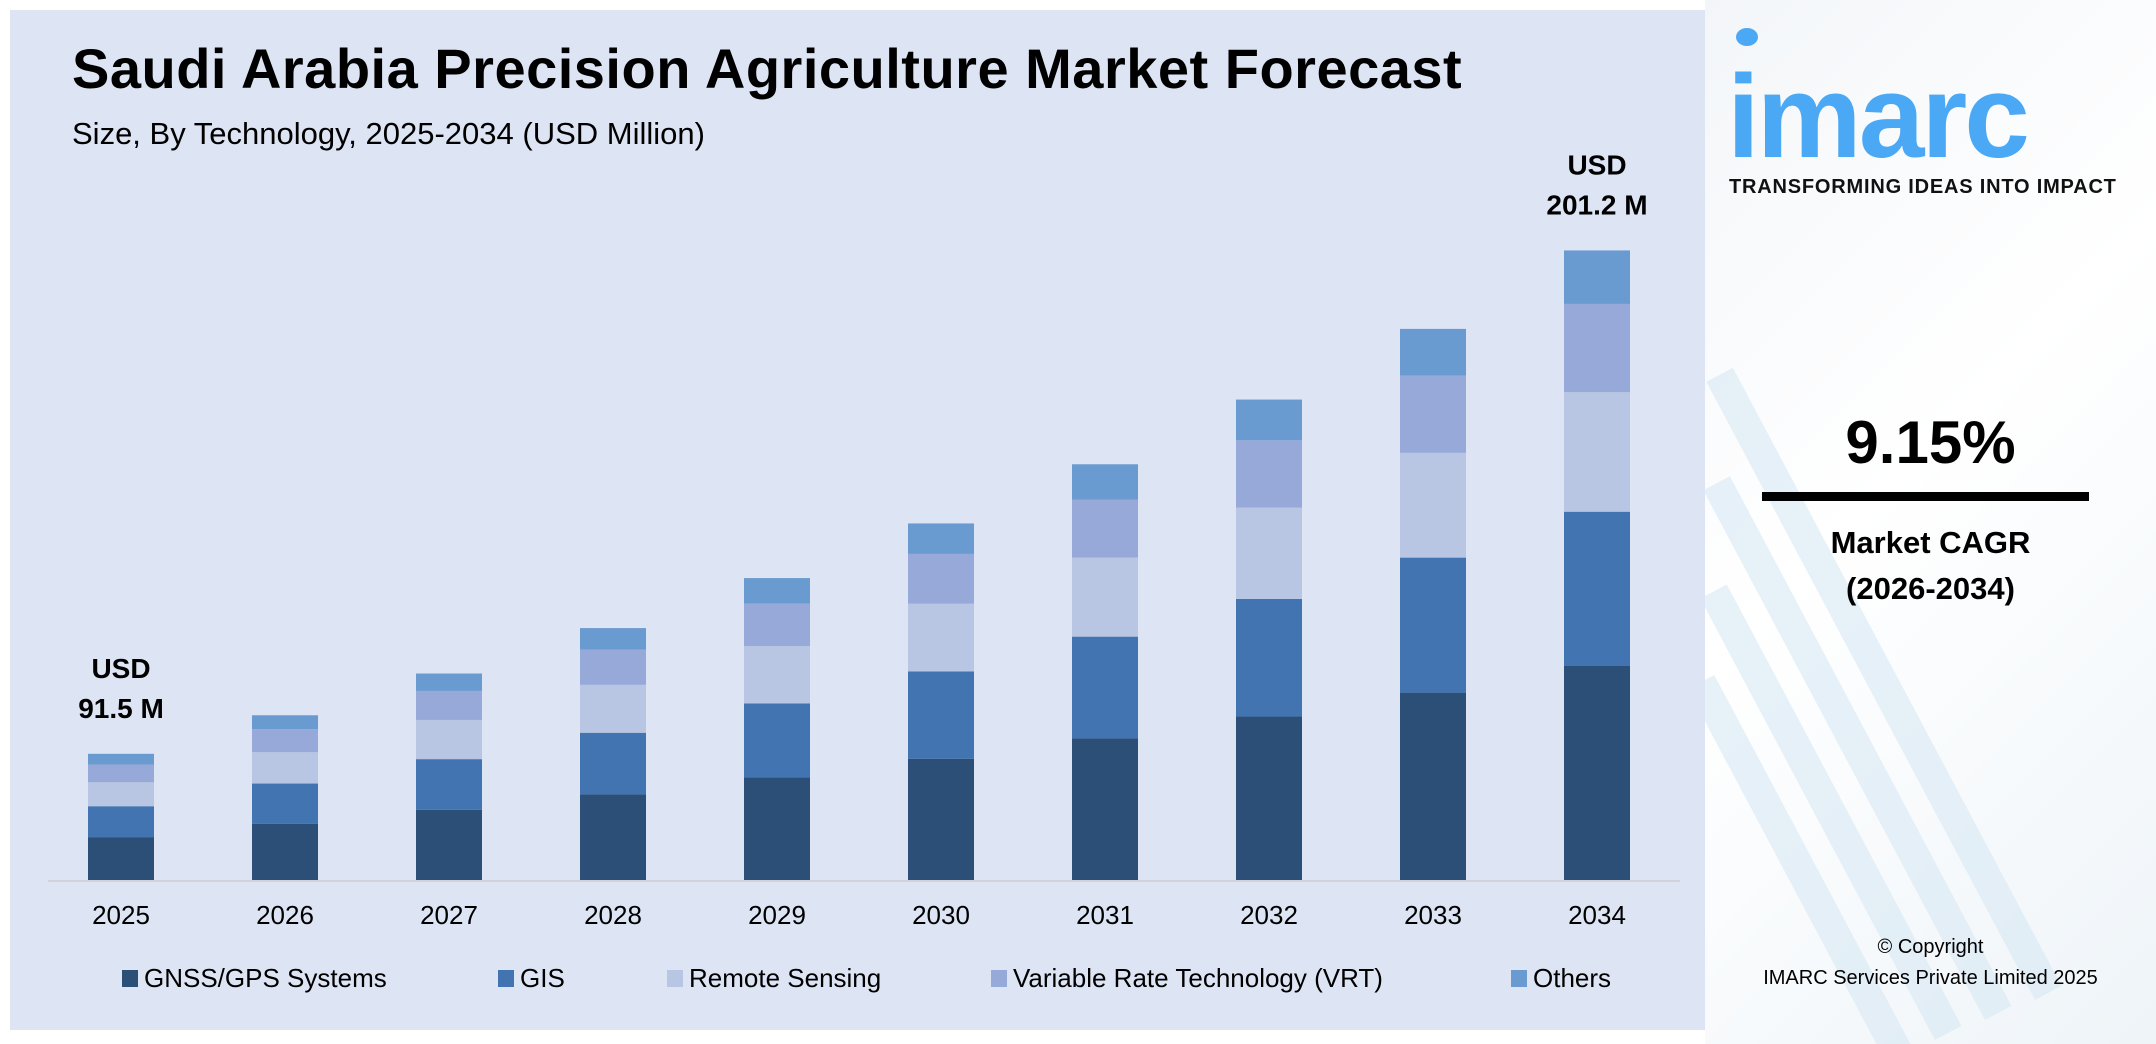  What do you see at coordinates (859, 915) in the screenshot?
I see `x-tick-labels: 2025 2026 2027 2028 2029 2030 2031 2032 2033 2034` at bounding box center [859, 915].